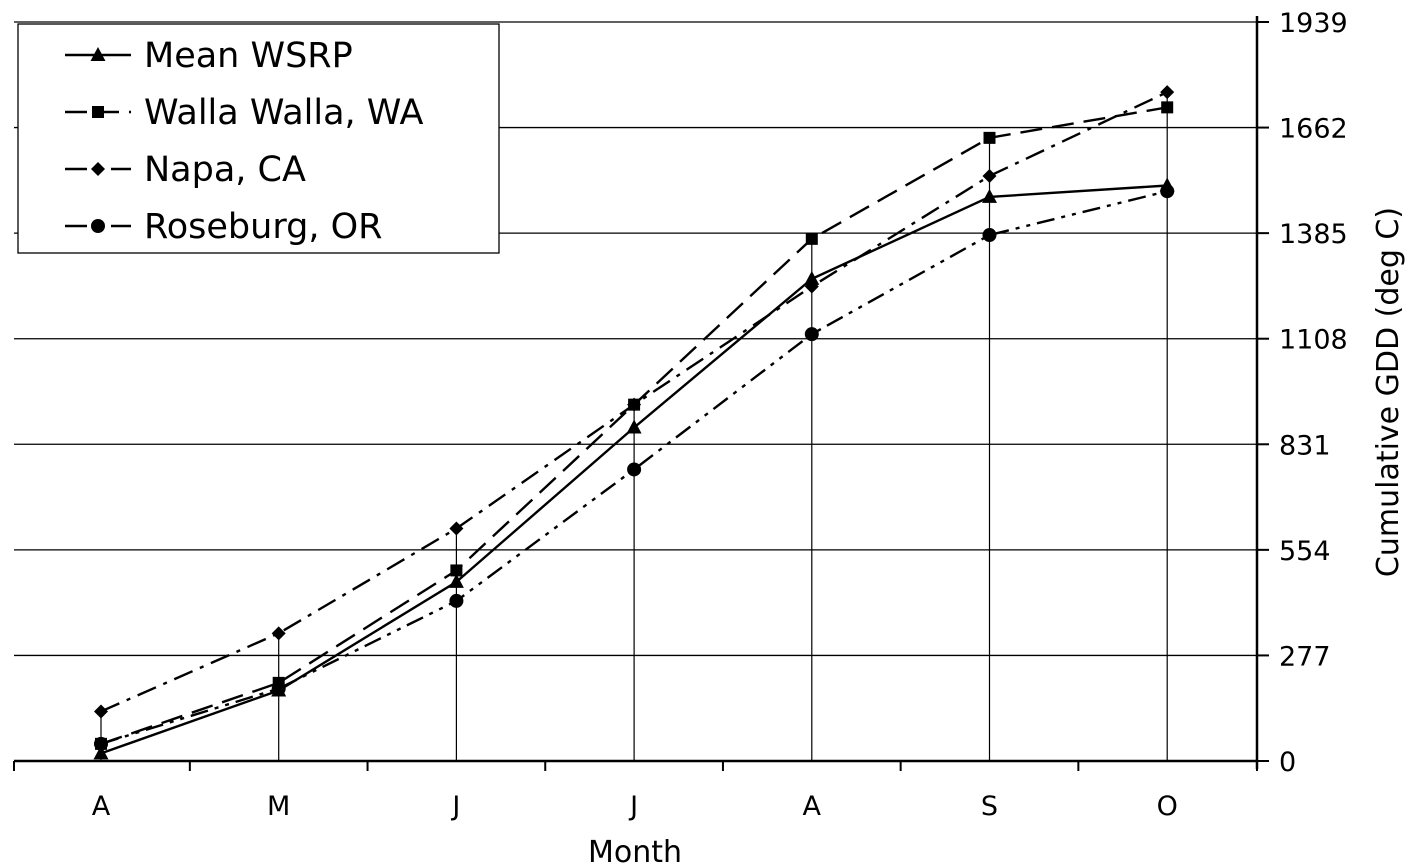 This screenshot has width=1409, height=867. What do you see at coordinates (1313, 234) in the screenshot?
I see `y-tick-label: 1385` at bounding box center [1313, 234].